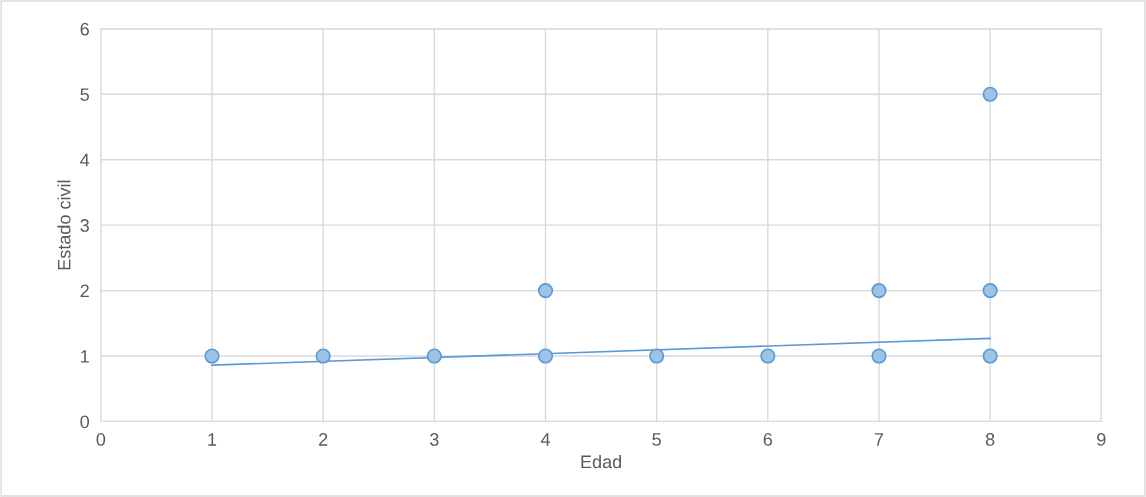 The width and height of the screenshot is (1146, 497). Describe the element at coordinates (656, 439) in the screenshot. I see `x-tick-label: 5` at that location.